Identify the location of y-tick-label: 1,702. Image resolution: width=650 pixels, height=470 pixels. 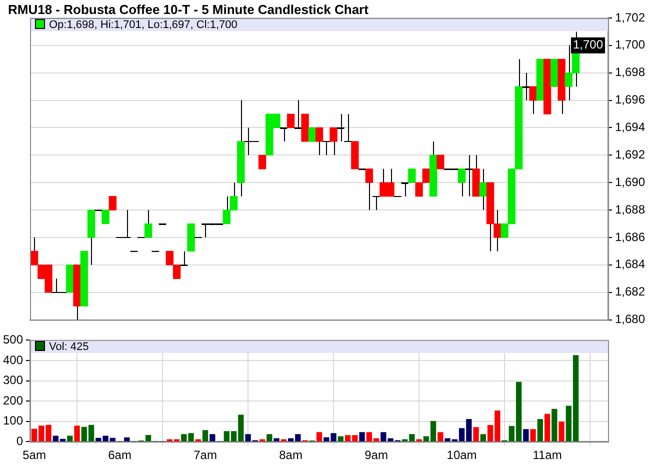
(630, 17).